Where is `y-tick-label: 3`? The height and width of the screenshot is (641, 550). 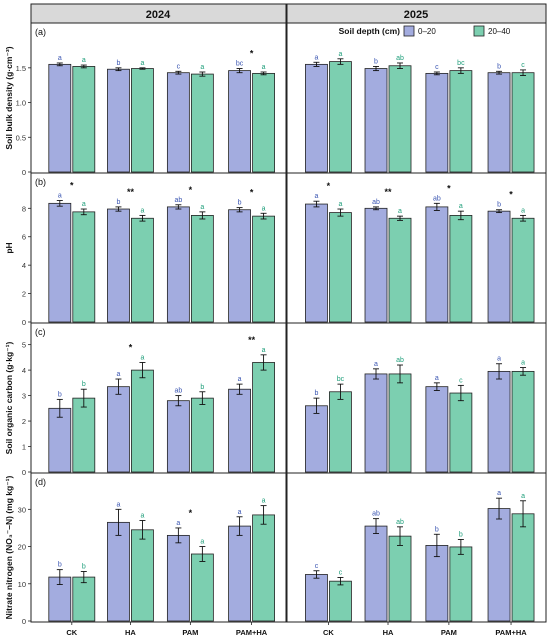 y-tick-label: 3 is located at coordinates (24, 396).